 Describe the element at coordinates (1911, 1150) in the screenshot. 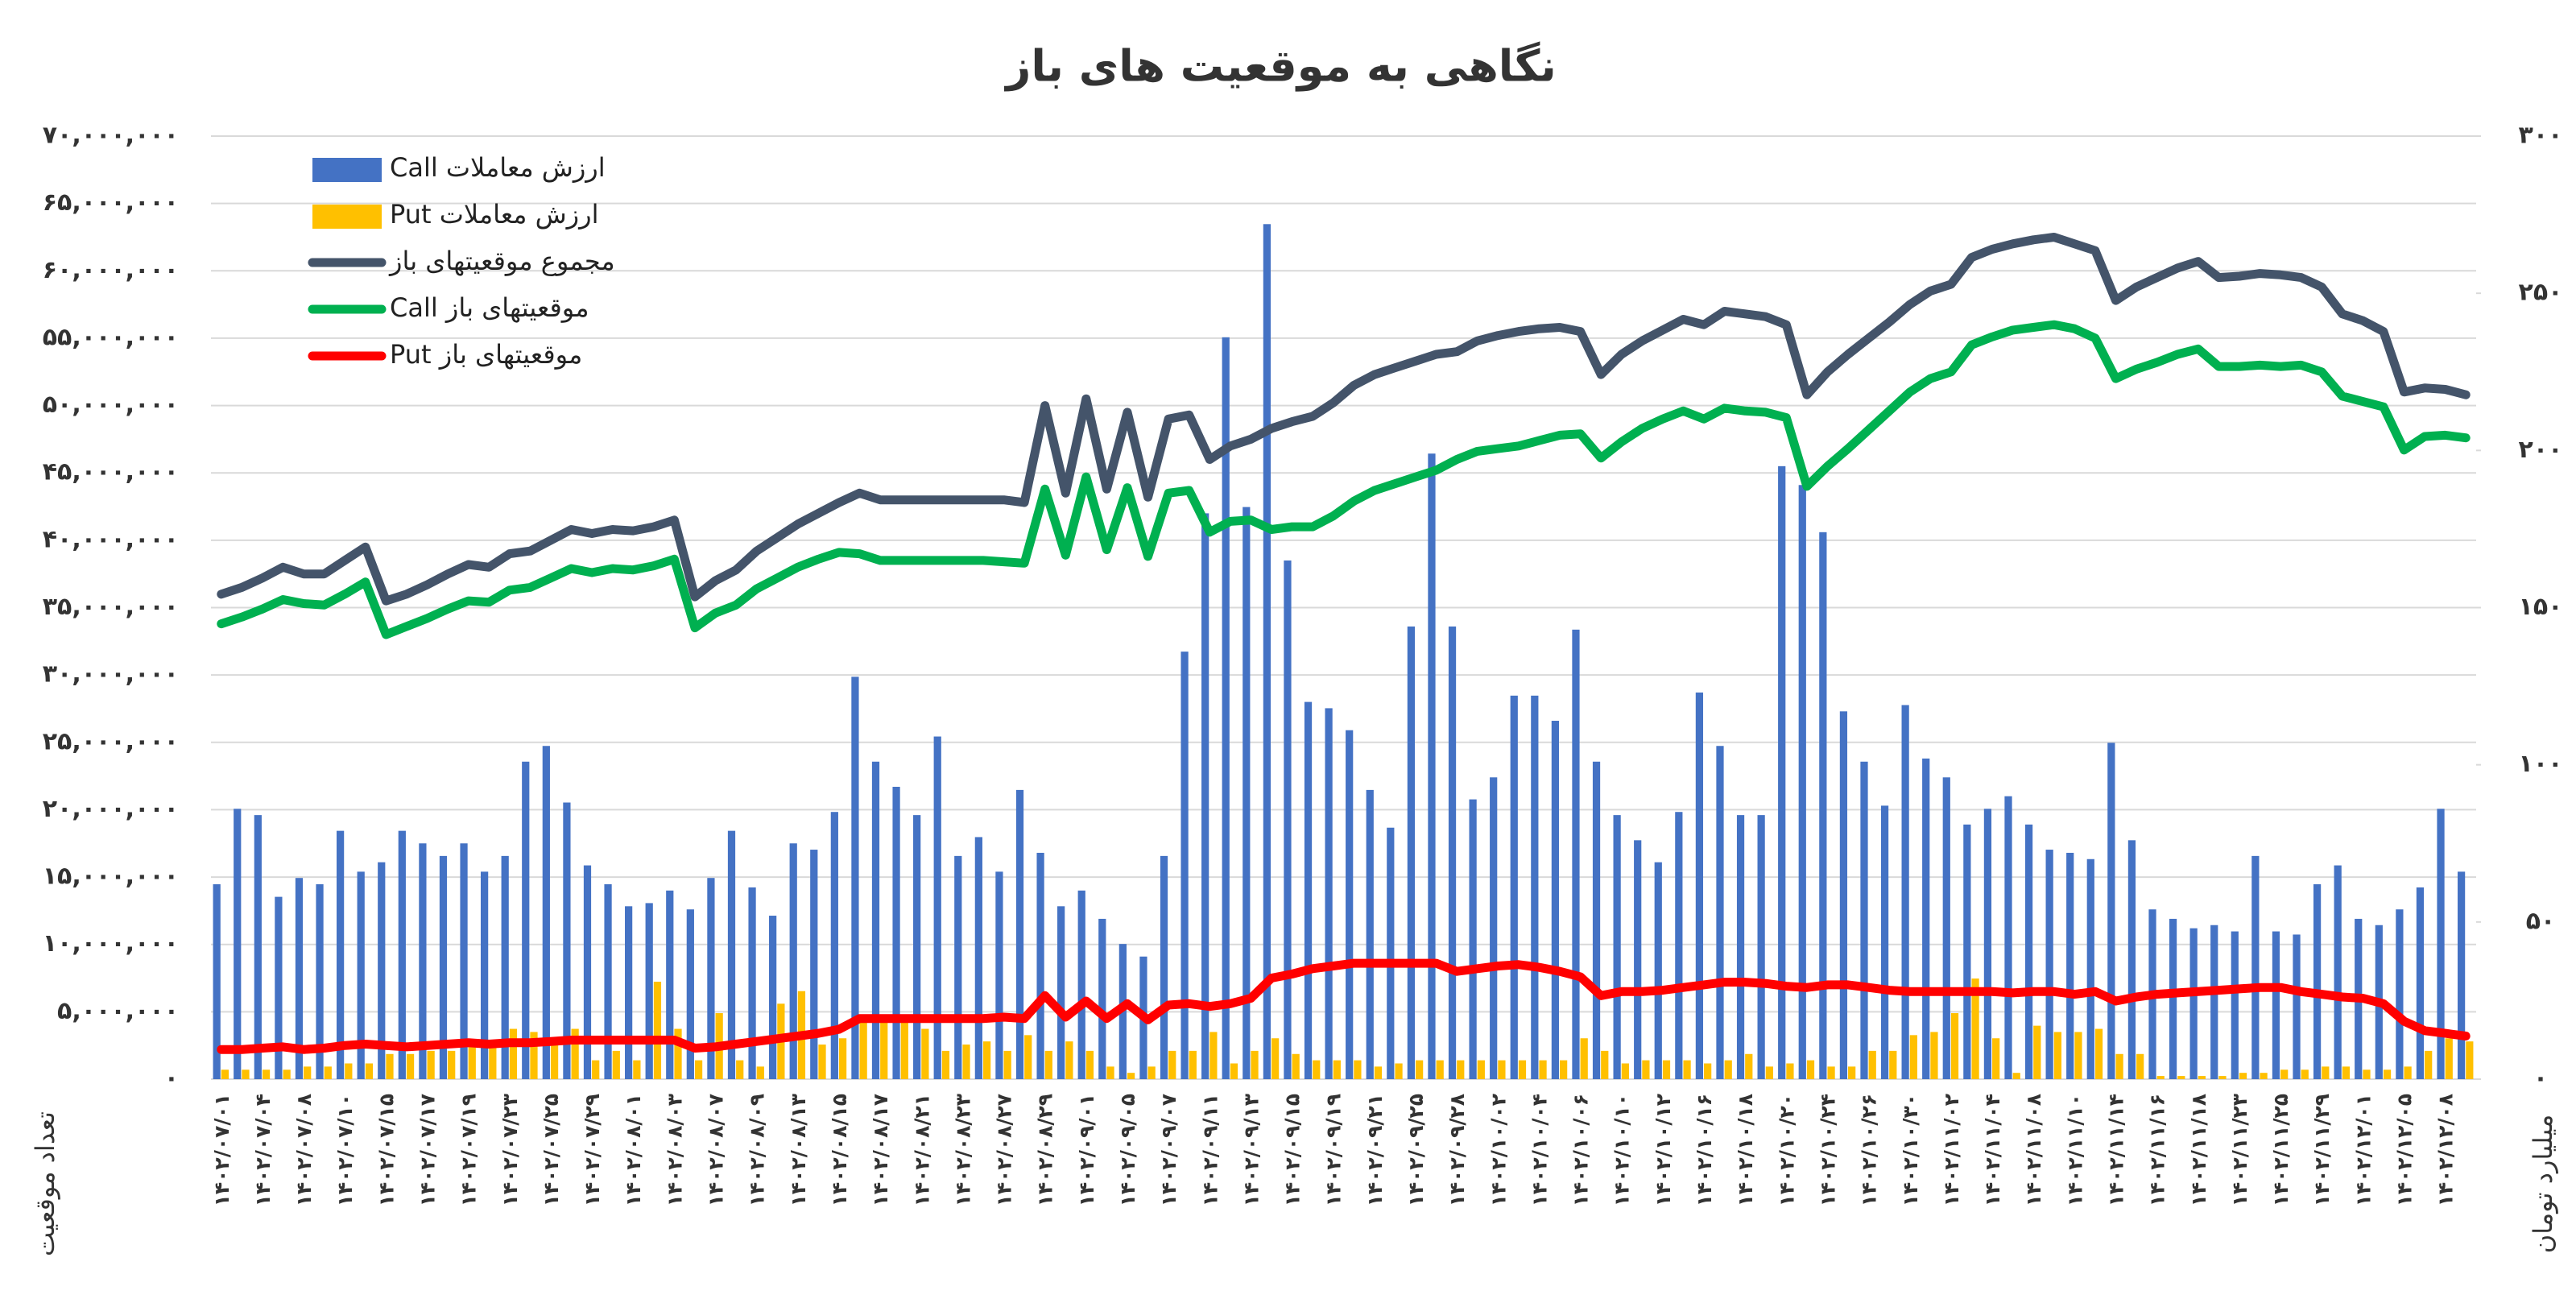

I see `x-tick-label: ۱۴۰۲/۱۰/۳۰` at that location.